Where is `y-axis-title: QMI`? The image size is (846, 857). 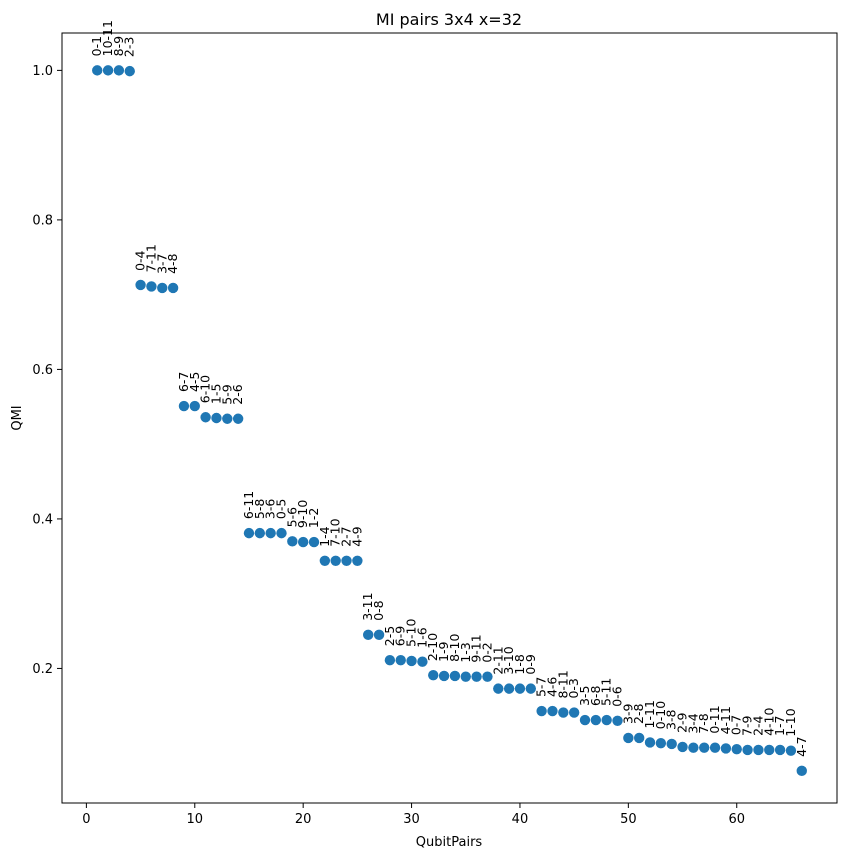
y-axis-title: QMI is located at coordinates (17, 417).